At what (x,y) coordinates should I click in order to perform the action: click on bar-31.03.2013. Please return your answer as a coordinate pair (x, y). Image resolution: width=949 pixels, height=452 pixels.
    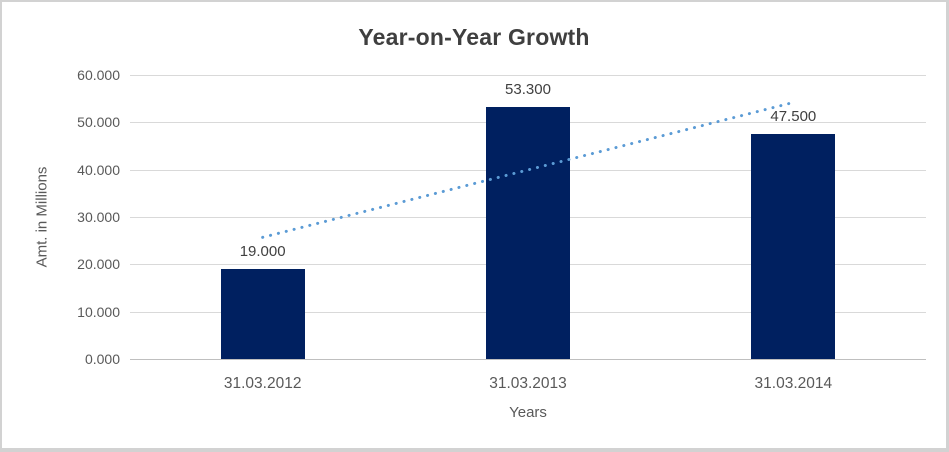
    Looking at the image, I should click on (528, 232).